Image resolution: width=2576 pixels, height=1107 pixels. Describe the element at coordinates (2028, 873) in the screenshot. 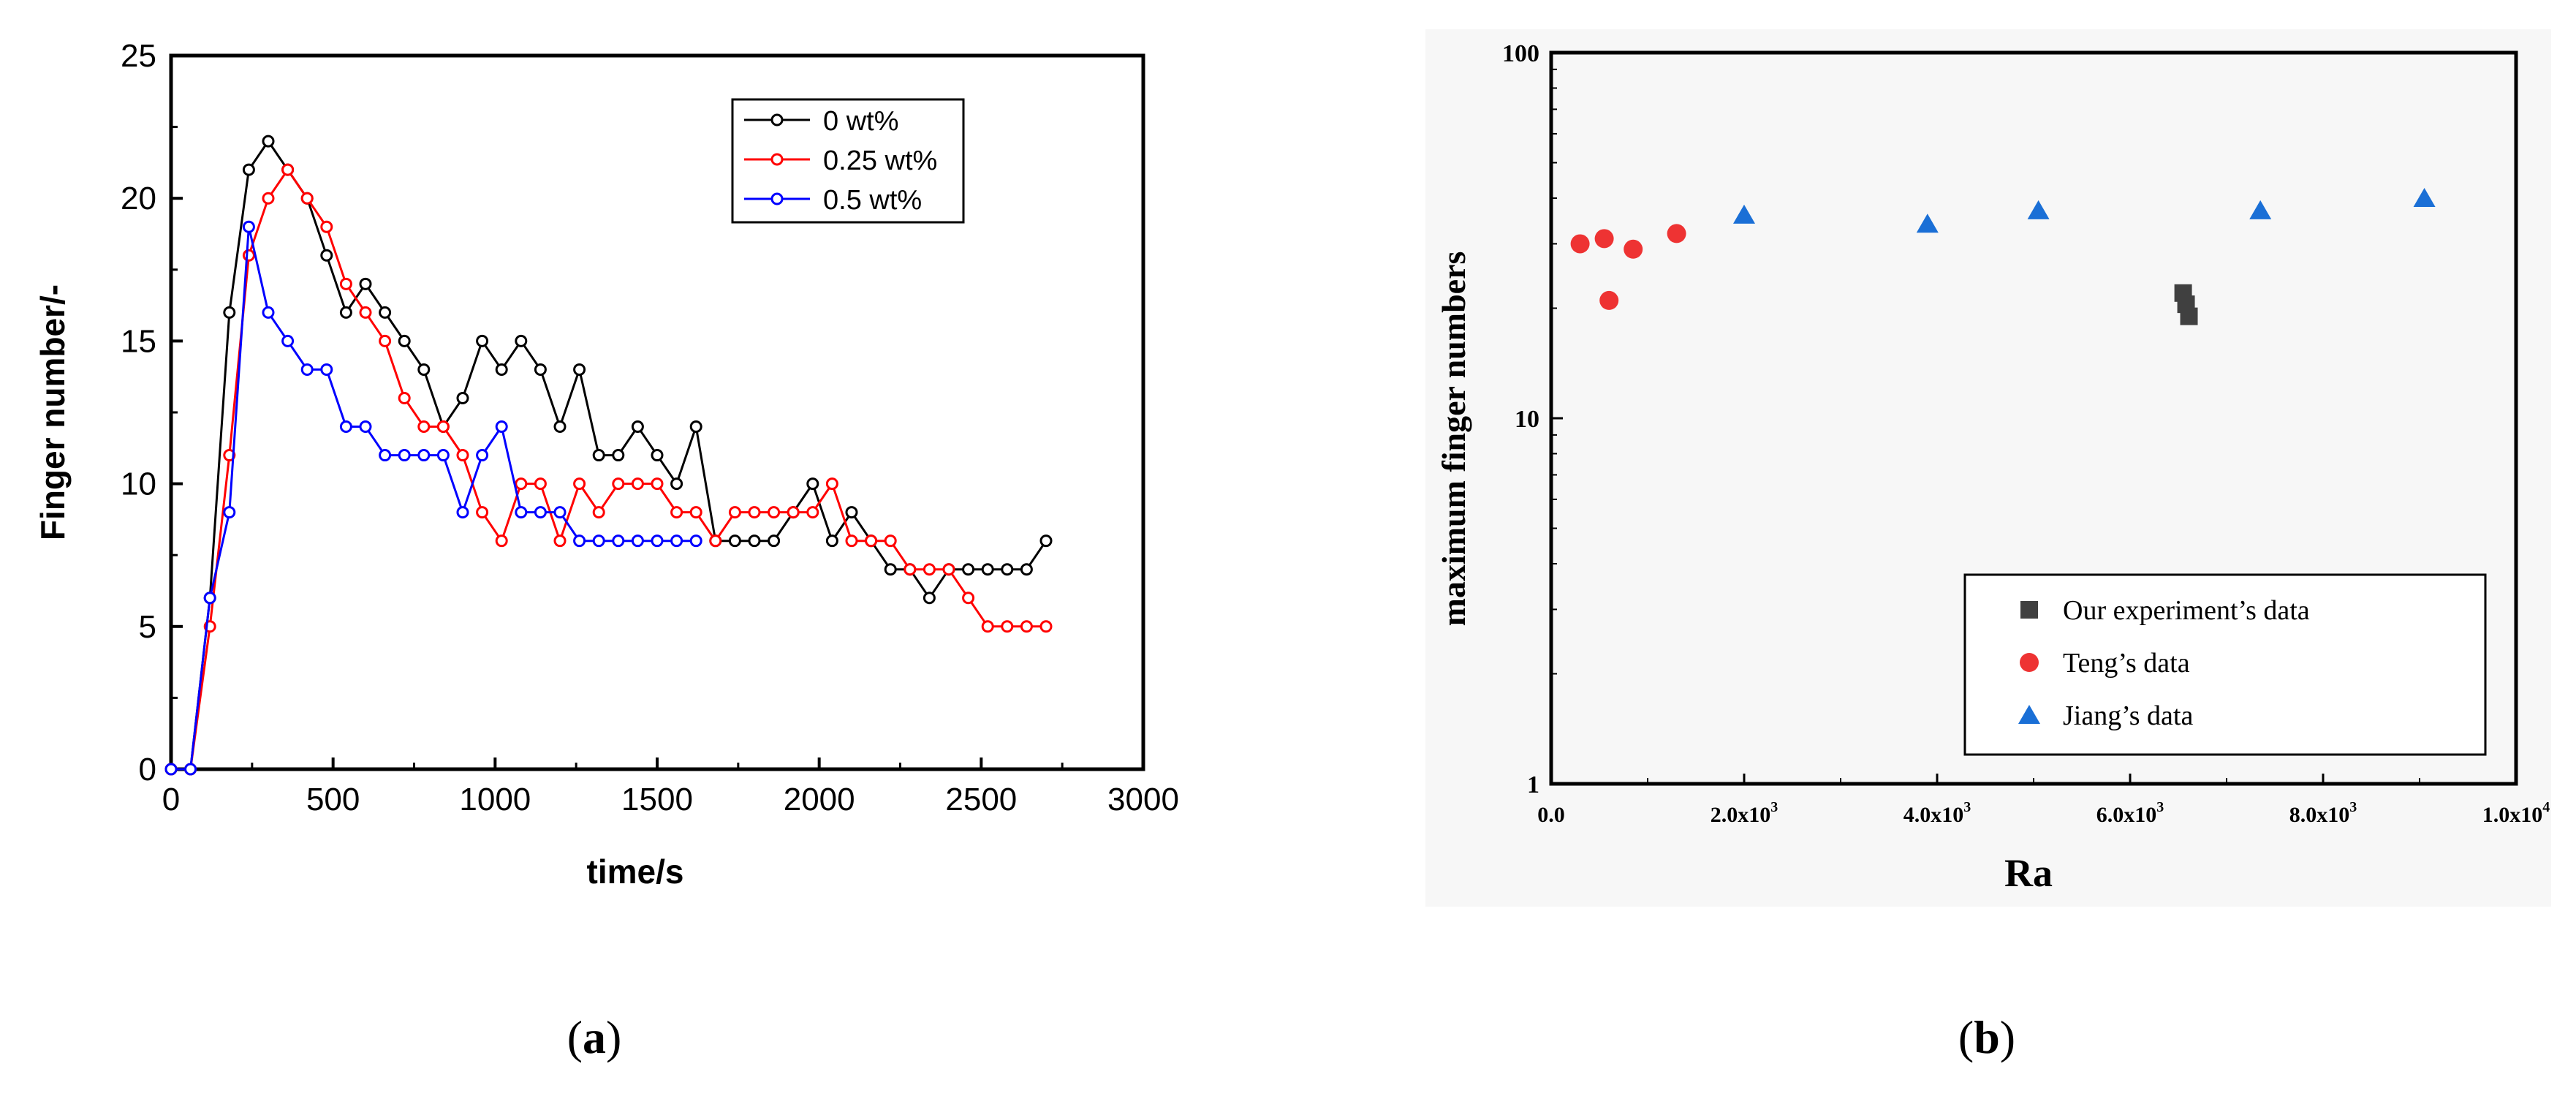

I see `chart-b-x-axis-label: Ra` at that location.